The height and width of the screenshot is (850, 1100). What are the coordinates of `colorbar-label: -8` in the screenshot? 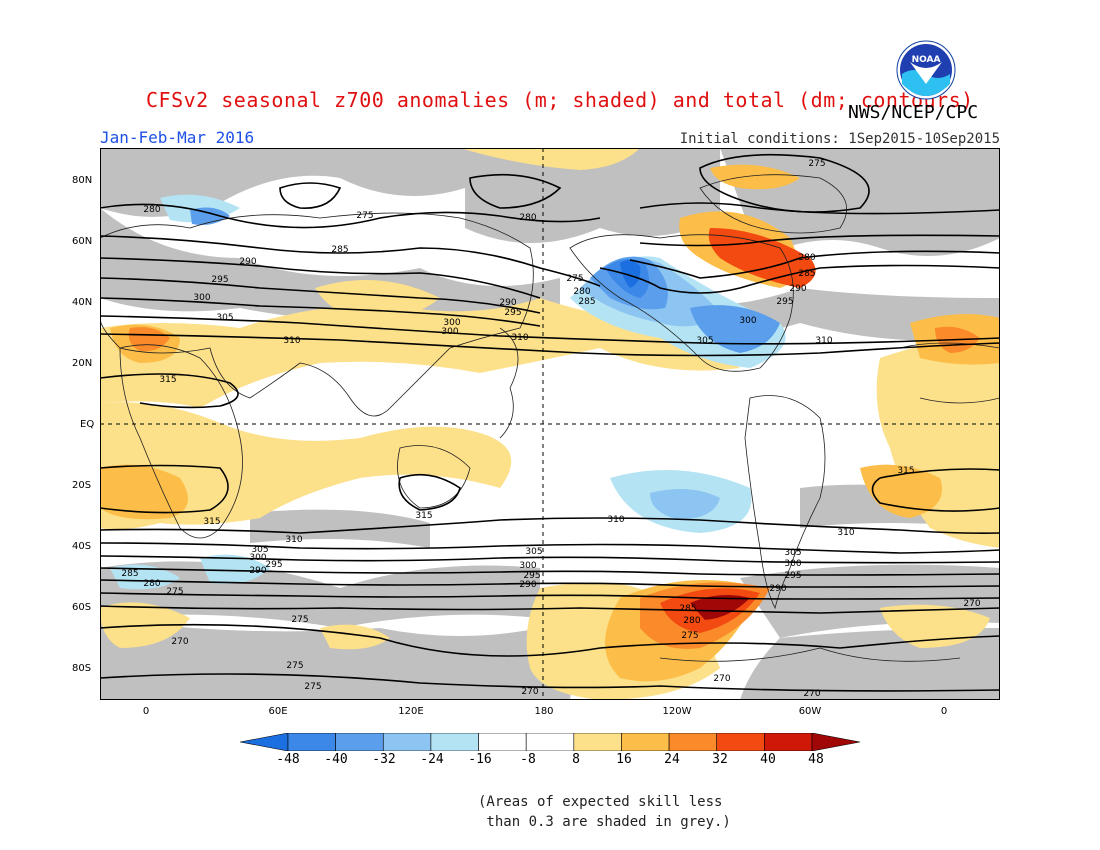 It's located at (528, 759).